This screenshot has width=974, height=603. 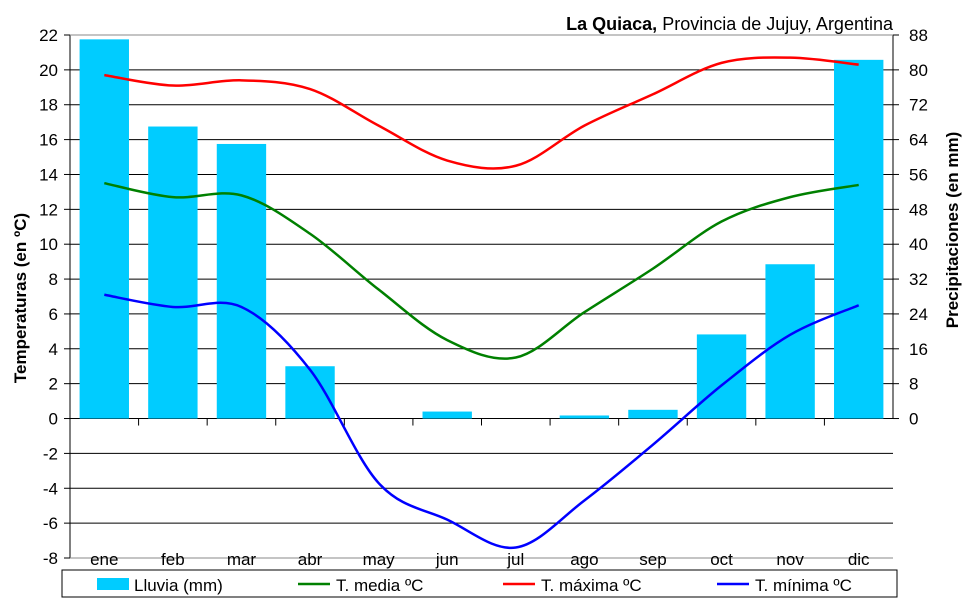 I want to click on x-tick-label: ene, so click(x=104, y=559).